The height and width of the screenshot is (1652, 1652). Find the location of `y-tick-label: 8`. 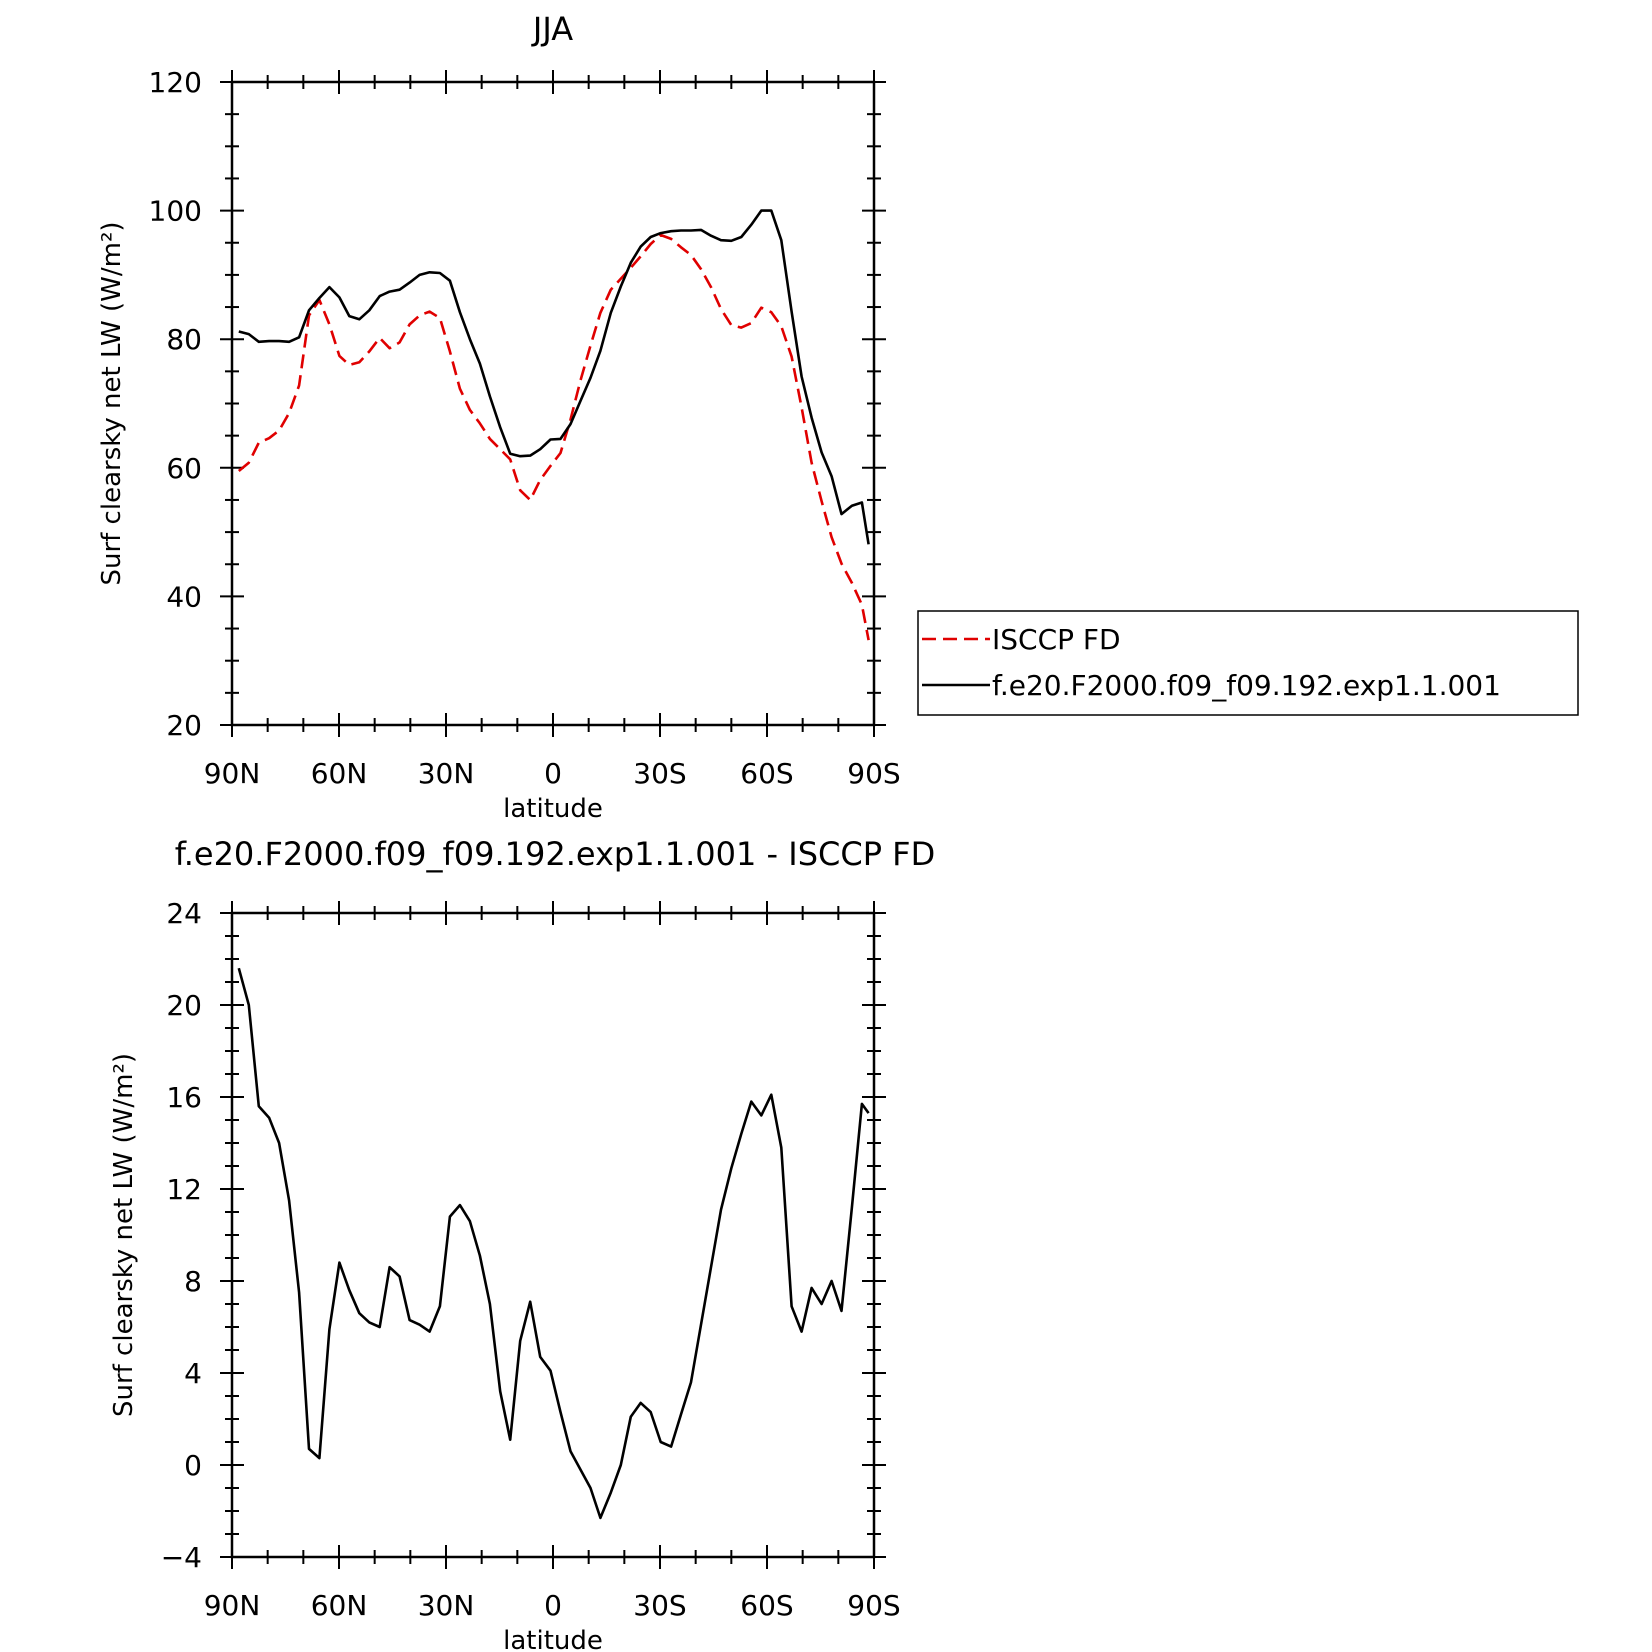

y-tick-label: 8 is located at coordinates (193, 1281).